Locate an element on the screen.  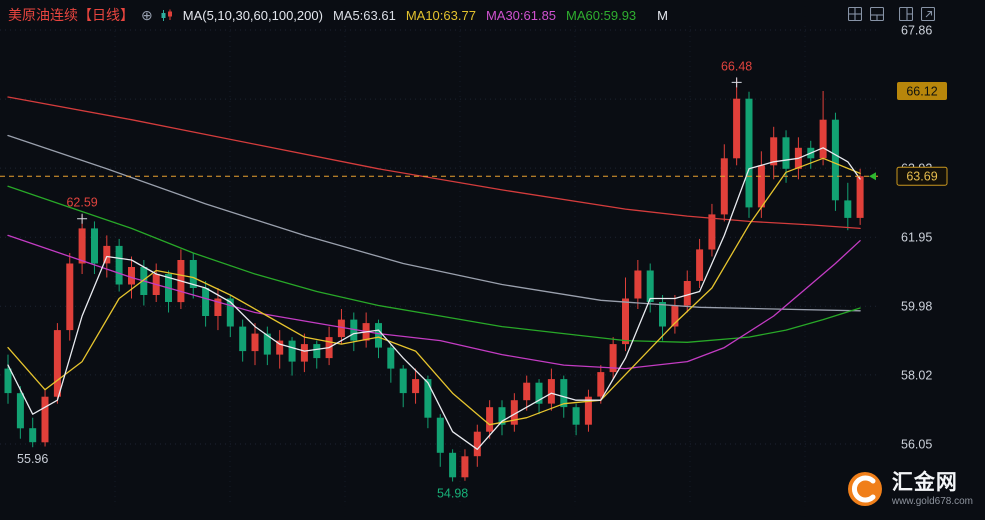
huijin-logo-icon is located at coordinates (864, 489).